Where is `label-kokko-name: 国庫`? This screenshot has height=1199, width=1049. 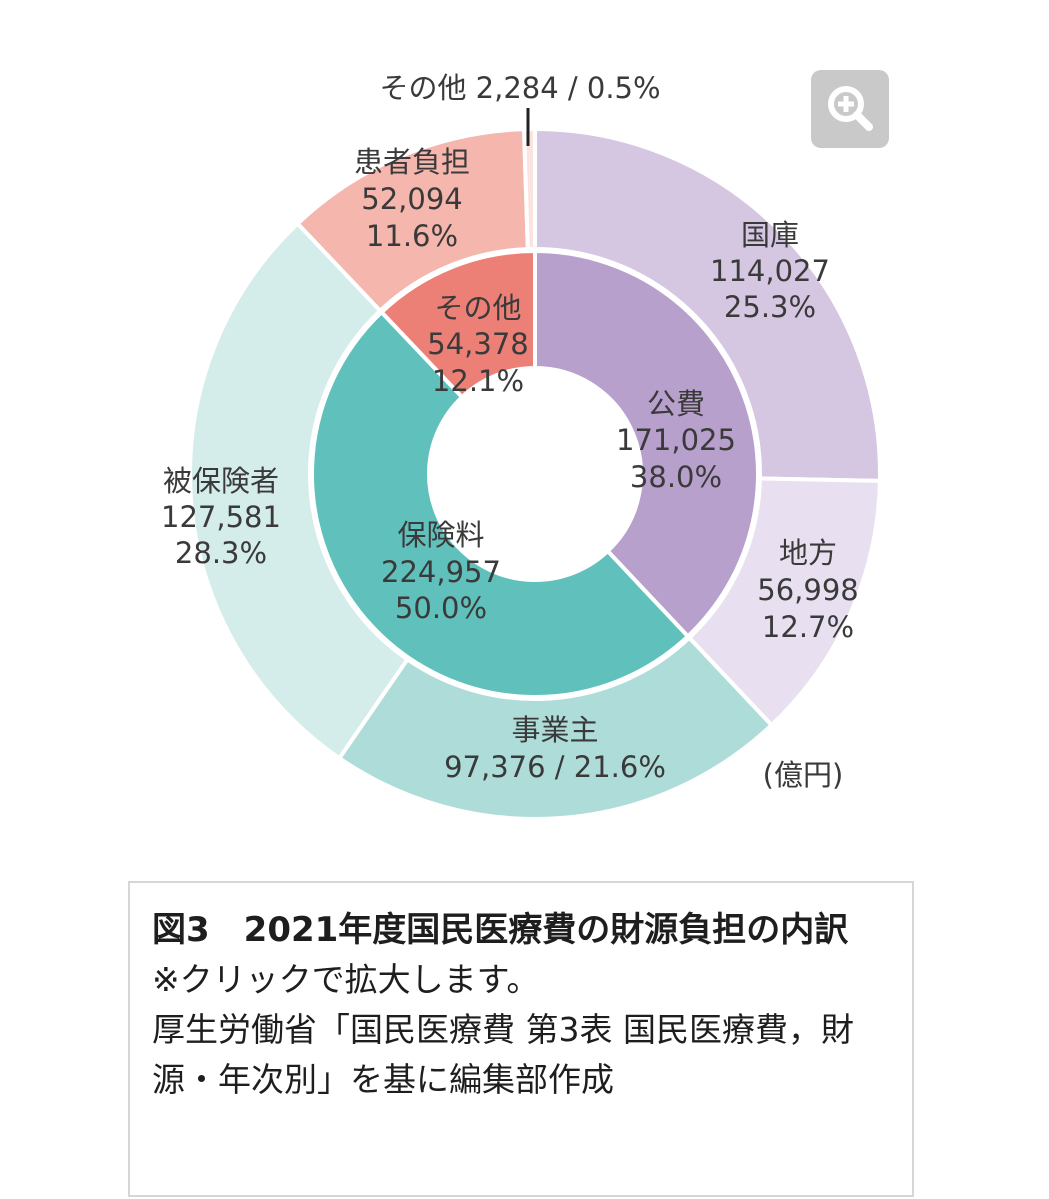 label-kokko-name: 国庫 is located at coordinates (770, 235).